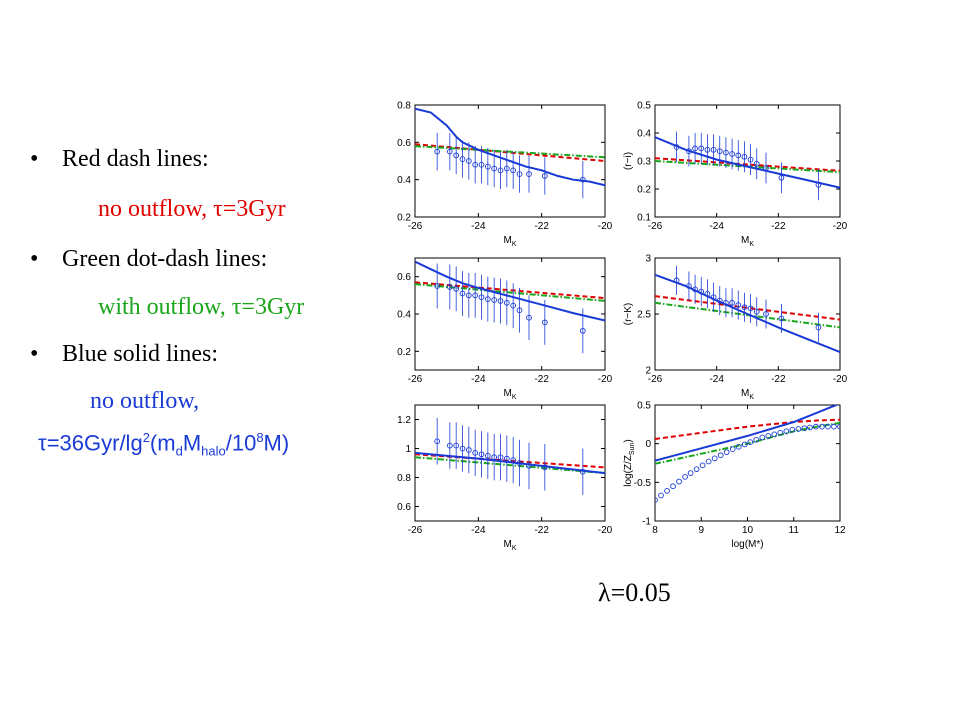 The width and height of the screenshot is (960, 720). Describe the element at coordinates (648, 444) in the screenshot. I see `y-tick-label: 0` at that location.